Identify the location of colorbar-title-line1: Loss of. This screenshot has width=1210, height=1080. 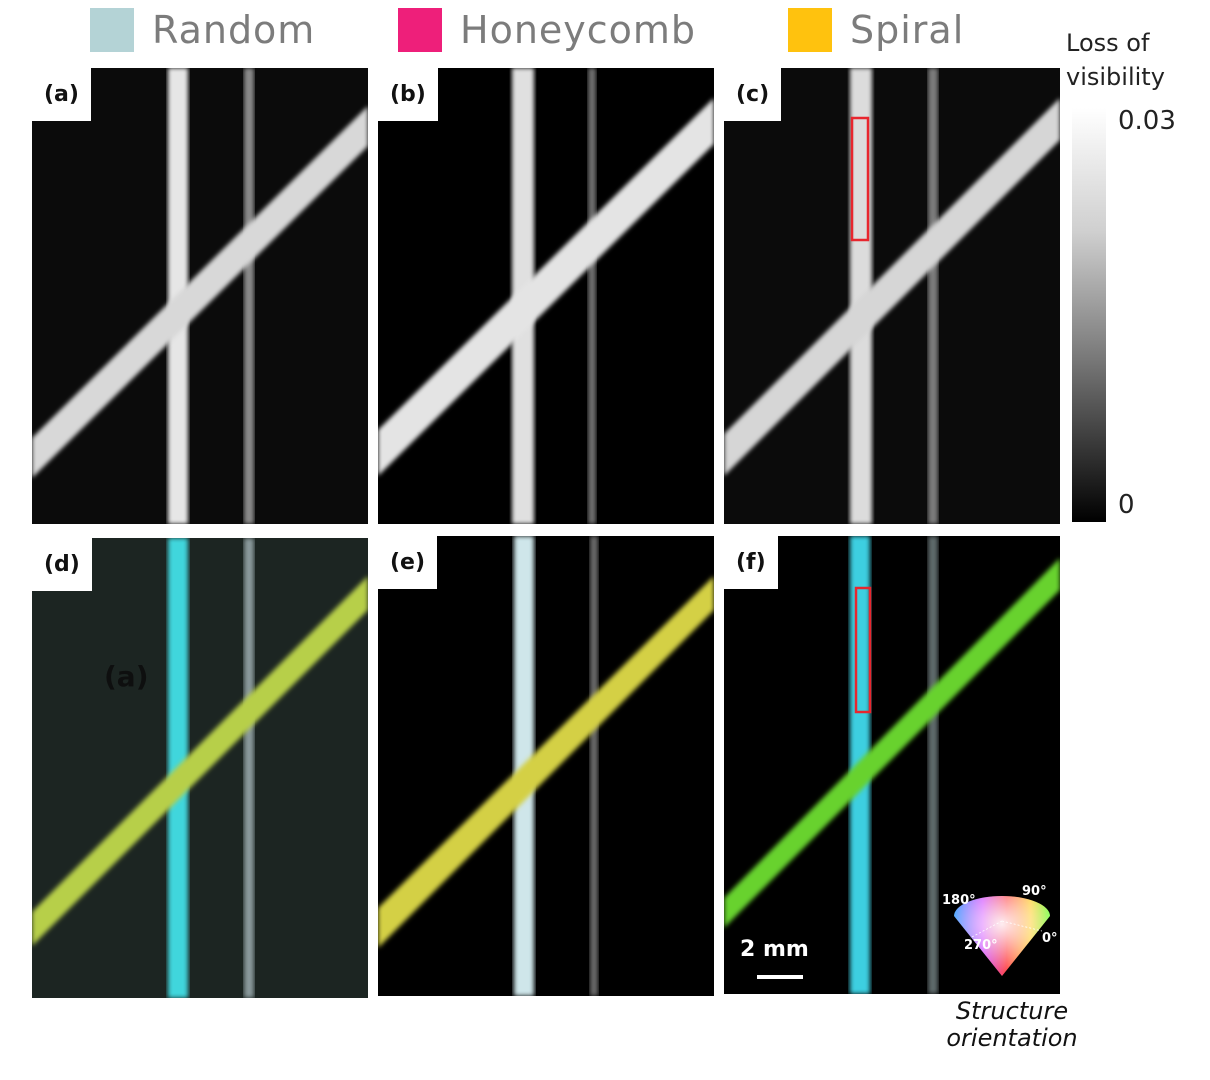
(1108, 43).